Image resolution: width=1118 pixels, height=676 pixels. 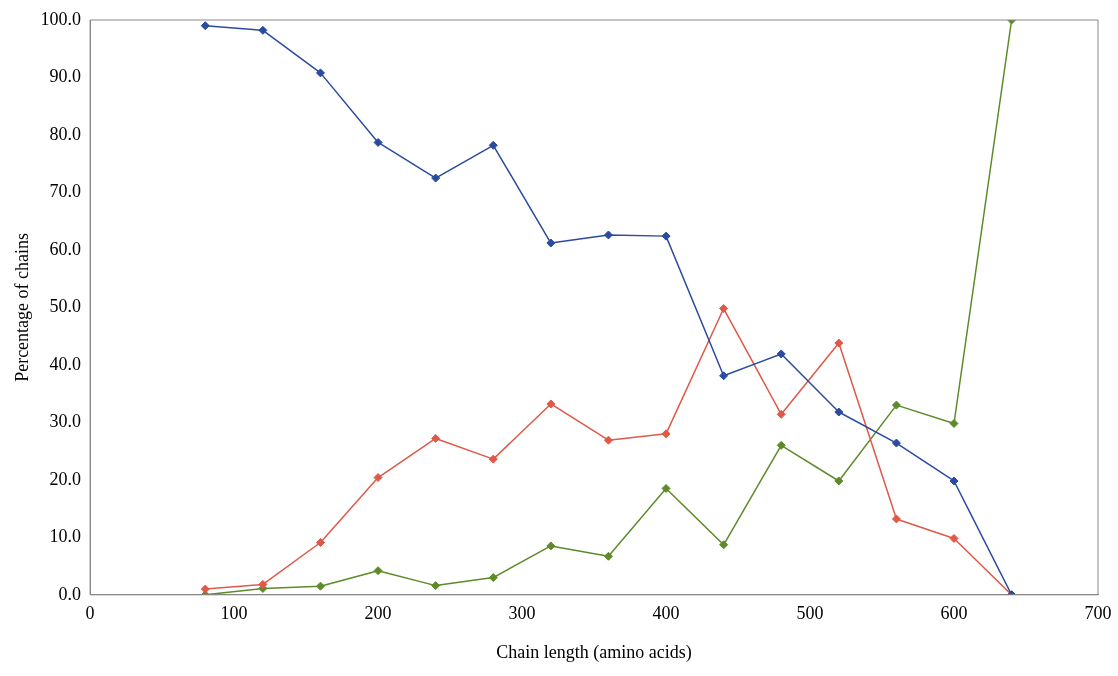 I want to click on x-tick-label: 300, so click(x=522, y=613).